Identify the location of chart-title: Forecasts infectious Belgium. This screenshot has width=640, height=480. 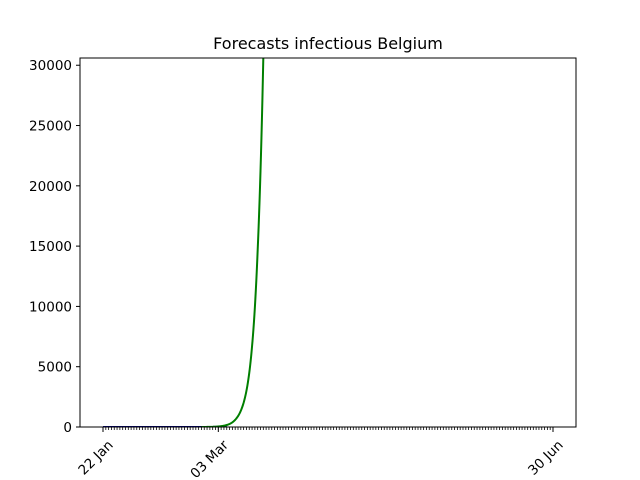
(328, 43).